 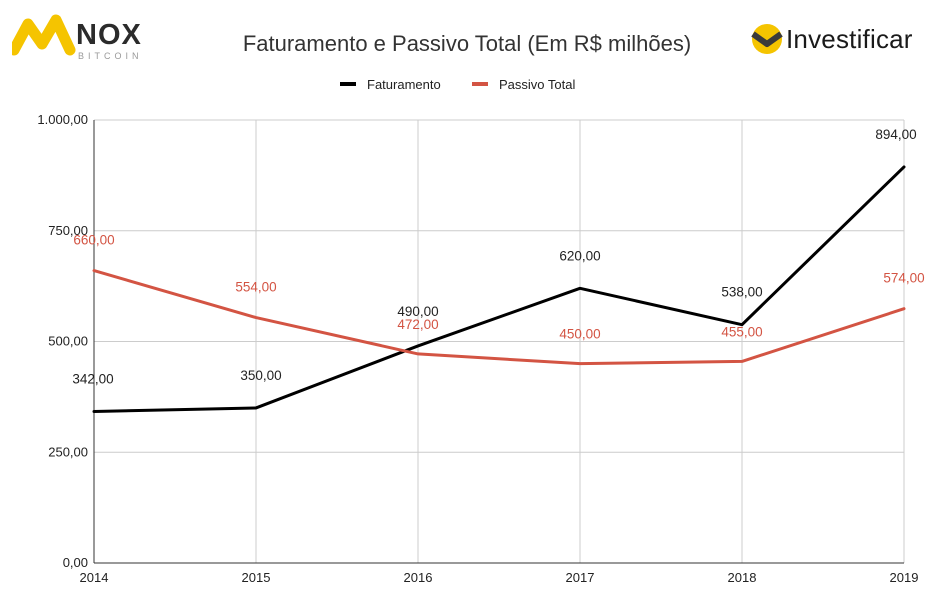 I want to click on data-label: 554,00, so click(x=255, y=287).